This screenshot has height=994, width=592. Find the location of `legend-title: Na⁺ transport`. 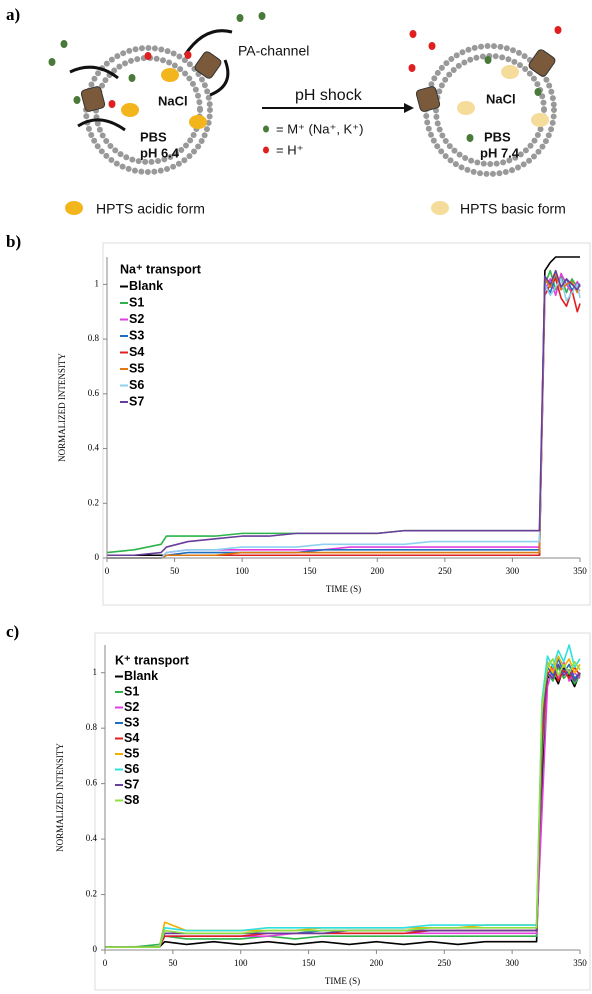

legend-title: Na⁺ transport is located at coordinates (161, 269).